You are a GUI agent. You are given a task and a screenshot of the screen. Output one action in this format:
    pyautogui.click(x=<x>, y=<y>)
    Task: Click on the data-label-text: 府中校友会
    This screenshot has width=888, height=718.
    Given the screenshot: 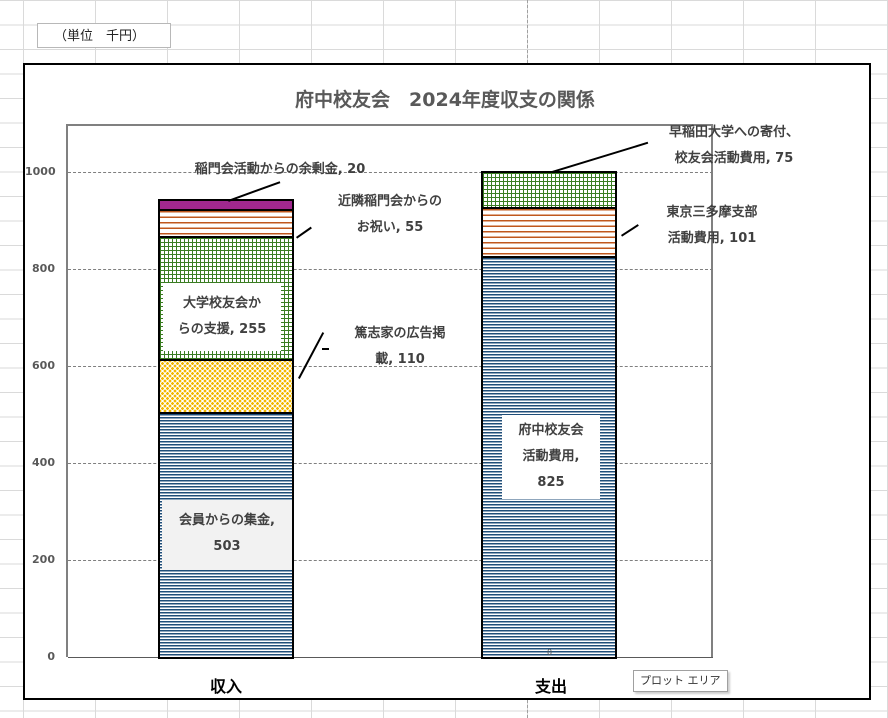 What is the action you would take?
    pyautogui.click(x=551, y=430)
    